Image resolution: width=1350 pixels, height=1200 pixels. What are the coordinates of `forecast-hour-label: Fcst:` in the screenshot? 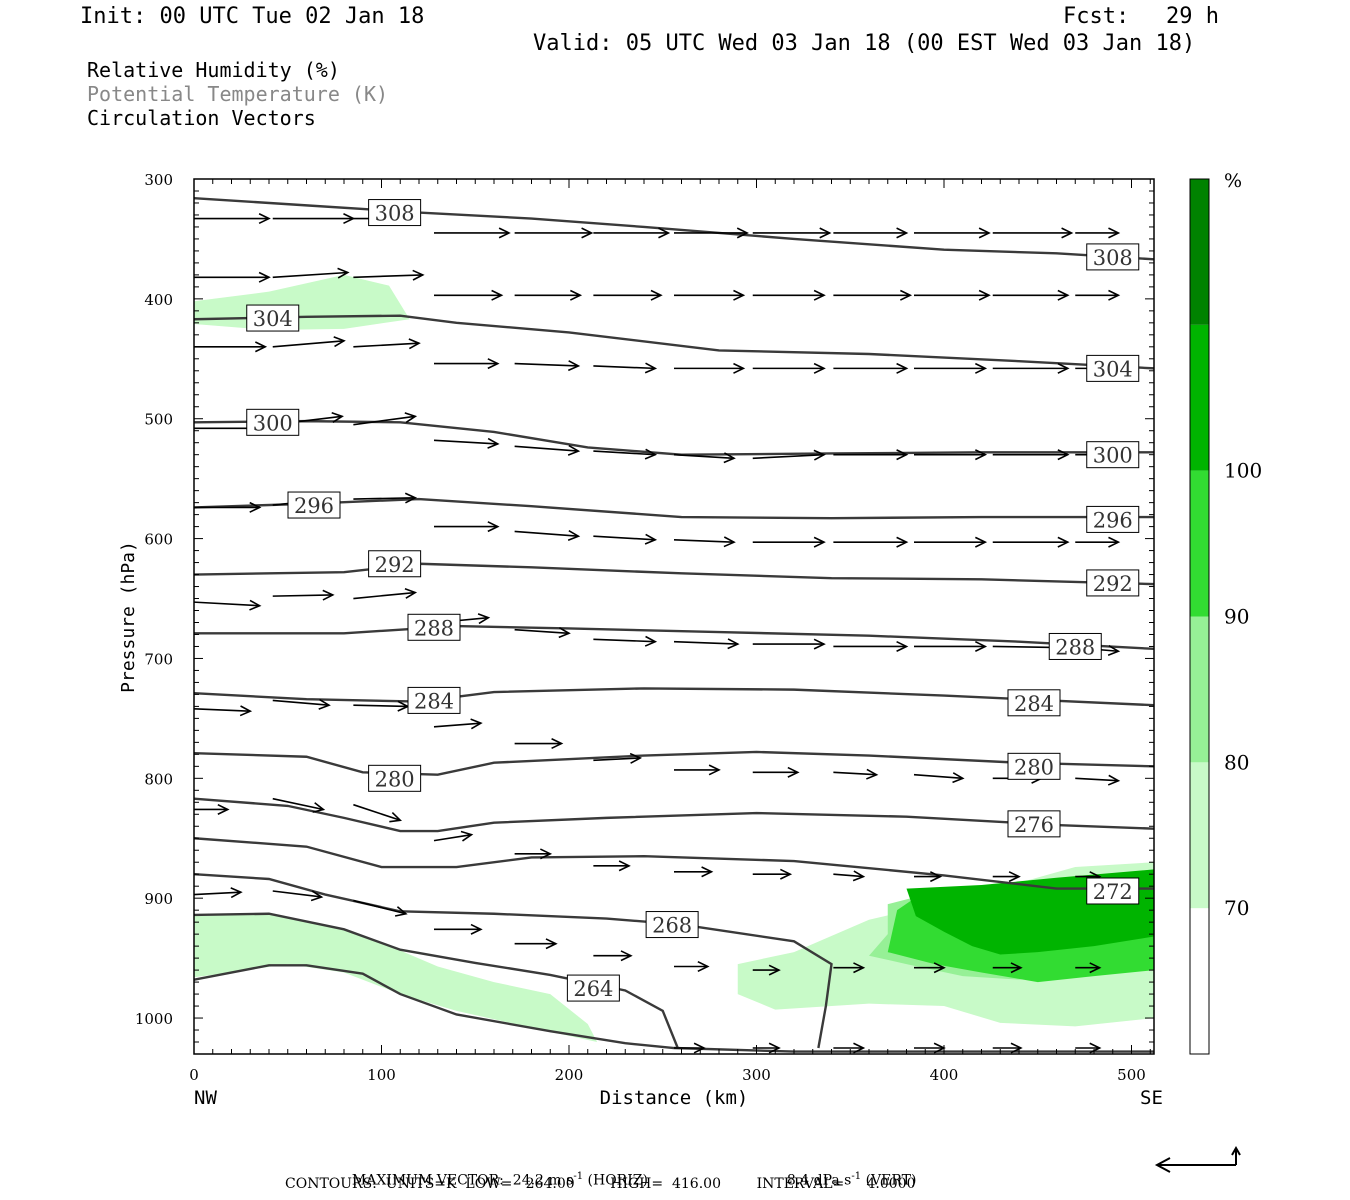 It's located at (1096, 16).